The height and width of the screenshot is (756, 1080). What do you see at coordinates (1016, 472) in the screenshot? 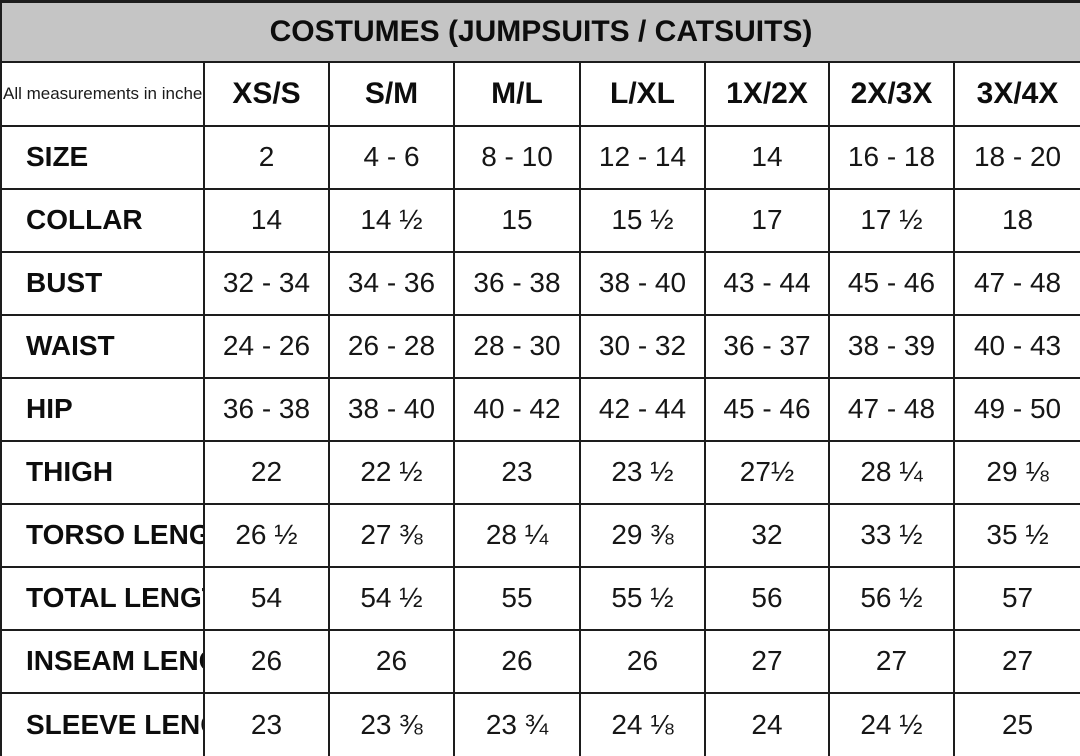
I see `measurement-cell: 29 ⅛` at bounding box center [1016, 472].